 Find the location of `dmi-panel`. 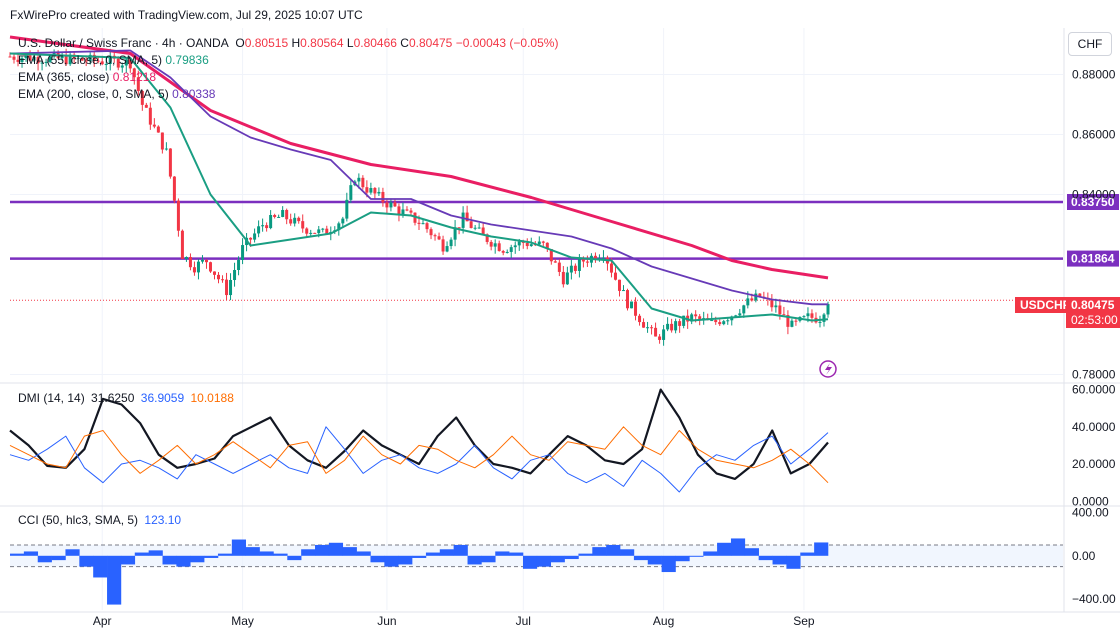

dmi-panel is located at coordinates (419, 440).